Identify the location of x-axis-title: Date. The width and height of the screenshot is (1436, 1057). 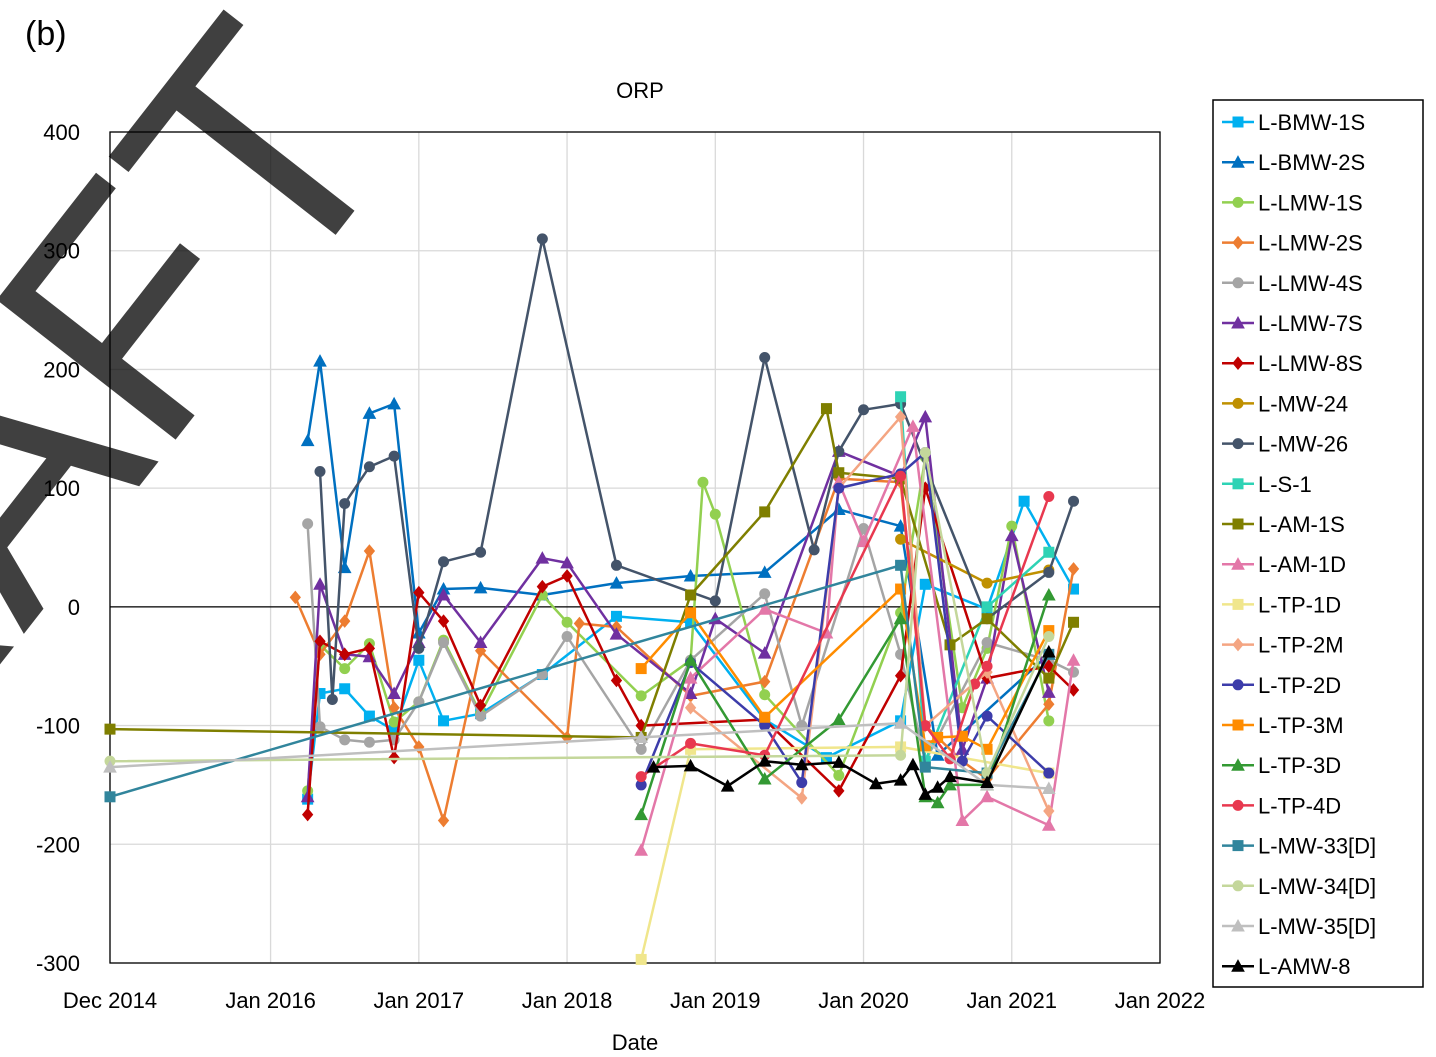
(635, 1042).